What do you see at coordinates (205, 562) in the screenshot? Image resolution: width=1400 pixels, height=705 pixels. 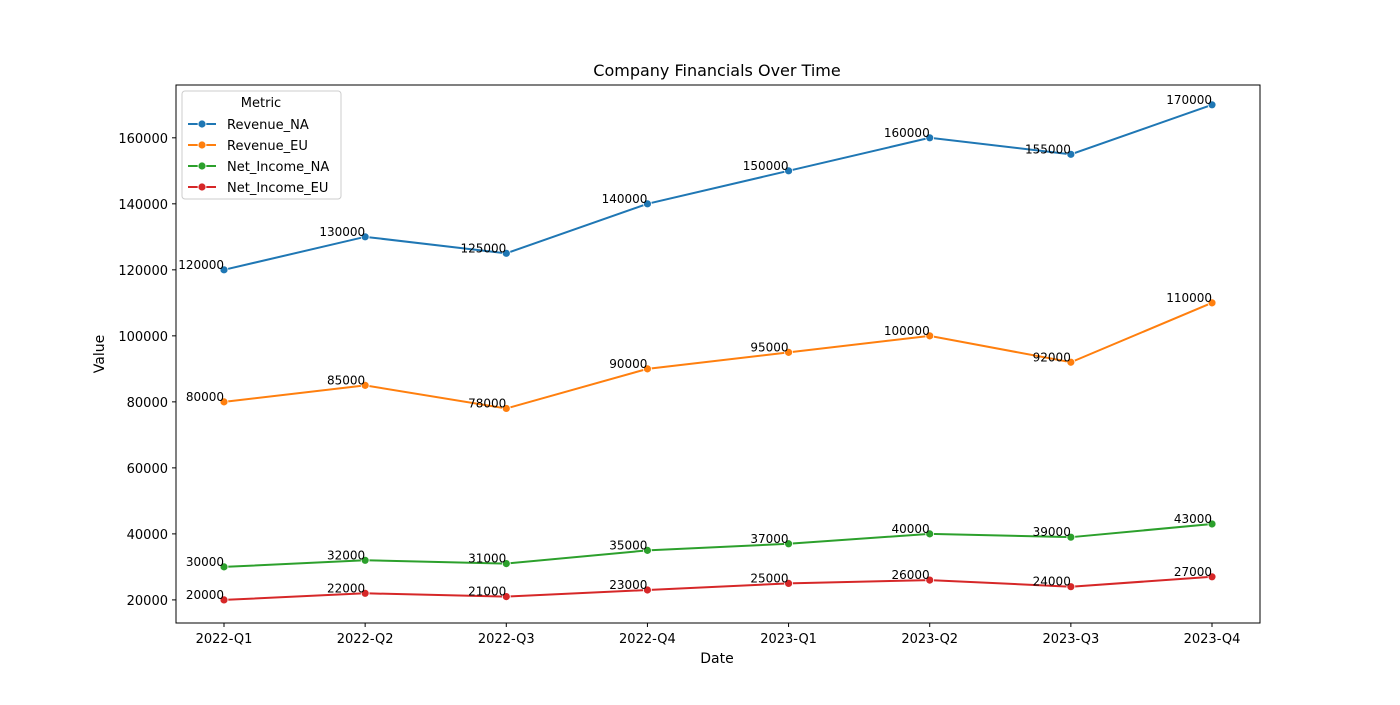 I see `data-label: 30000` at bounding box center [205, 562].